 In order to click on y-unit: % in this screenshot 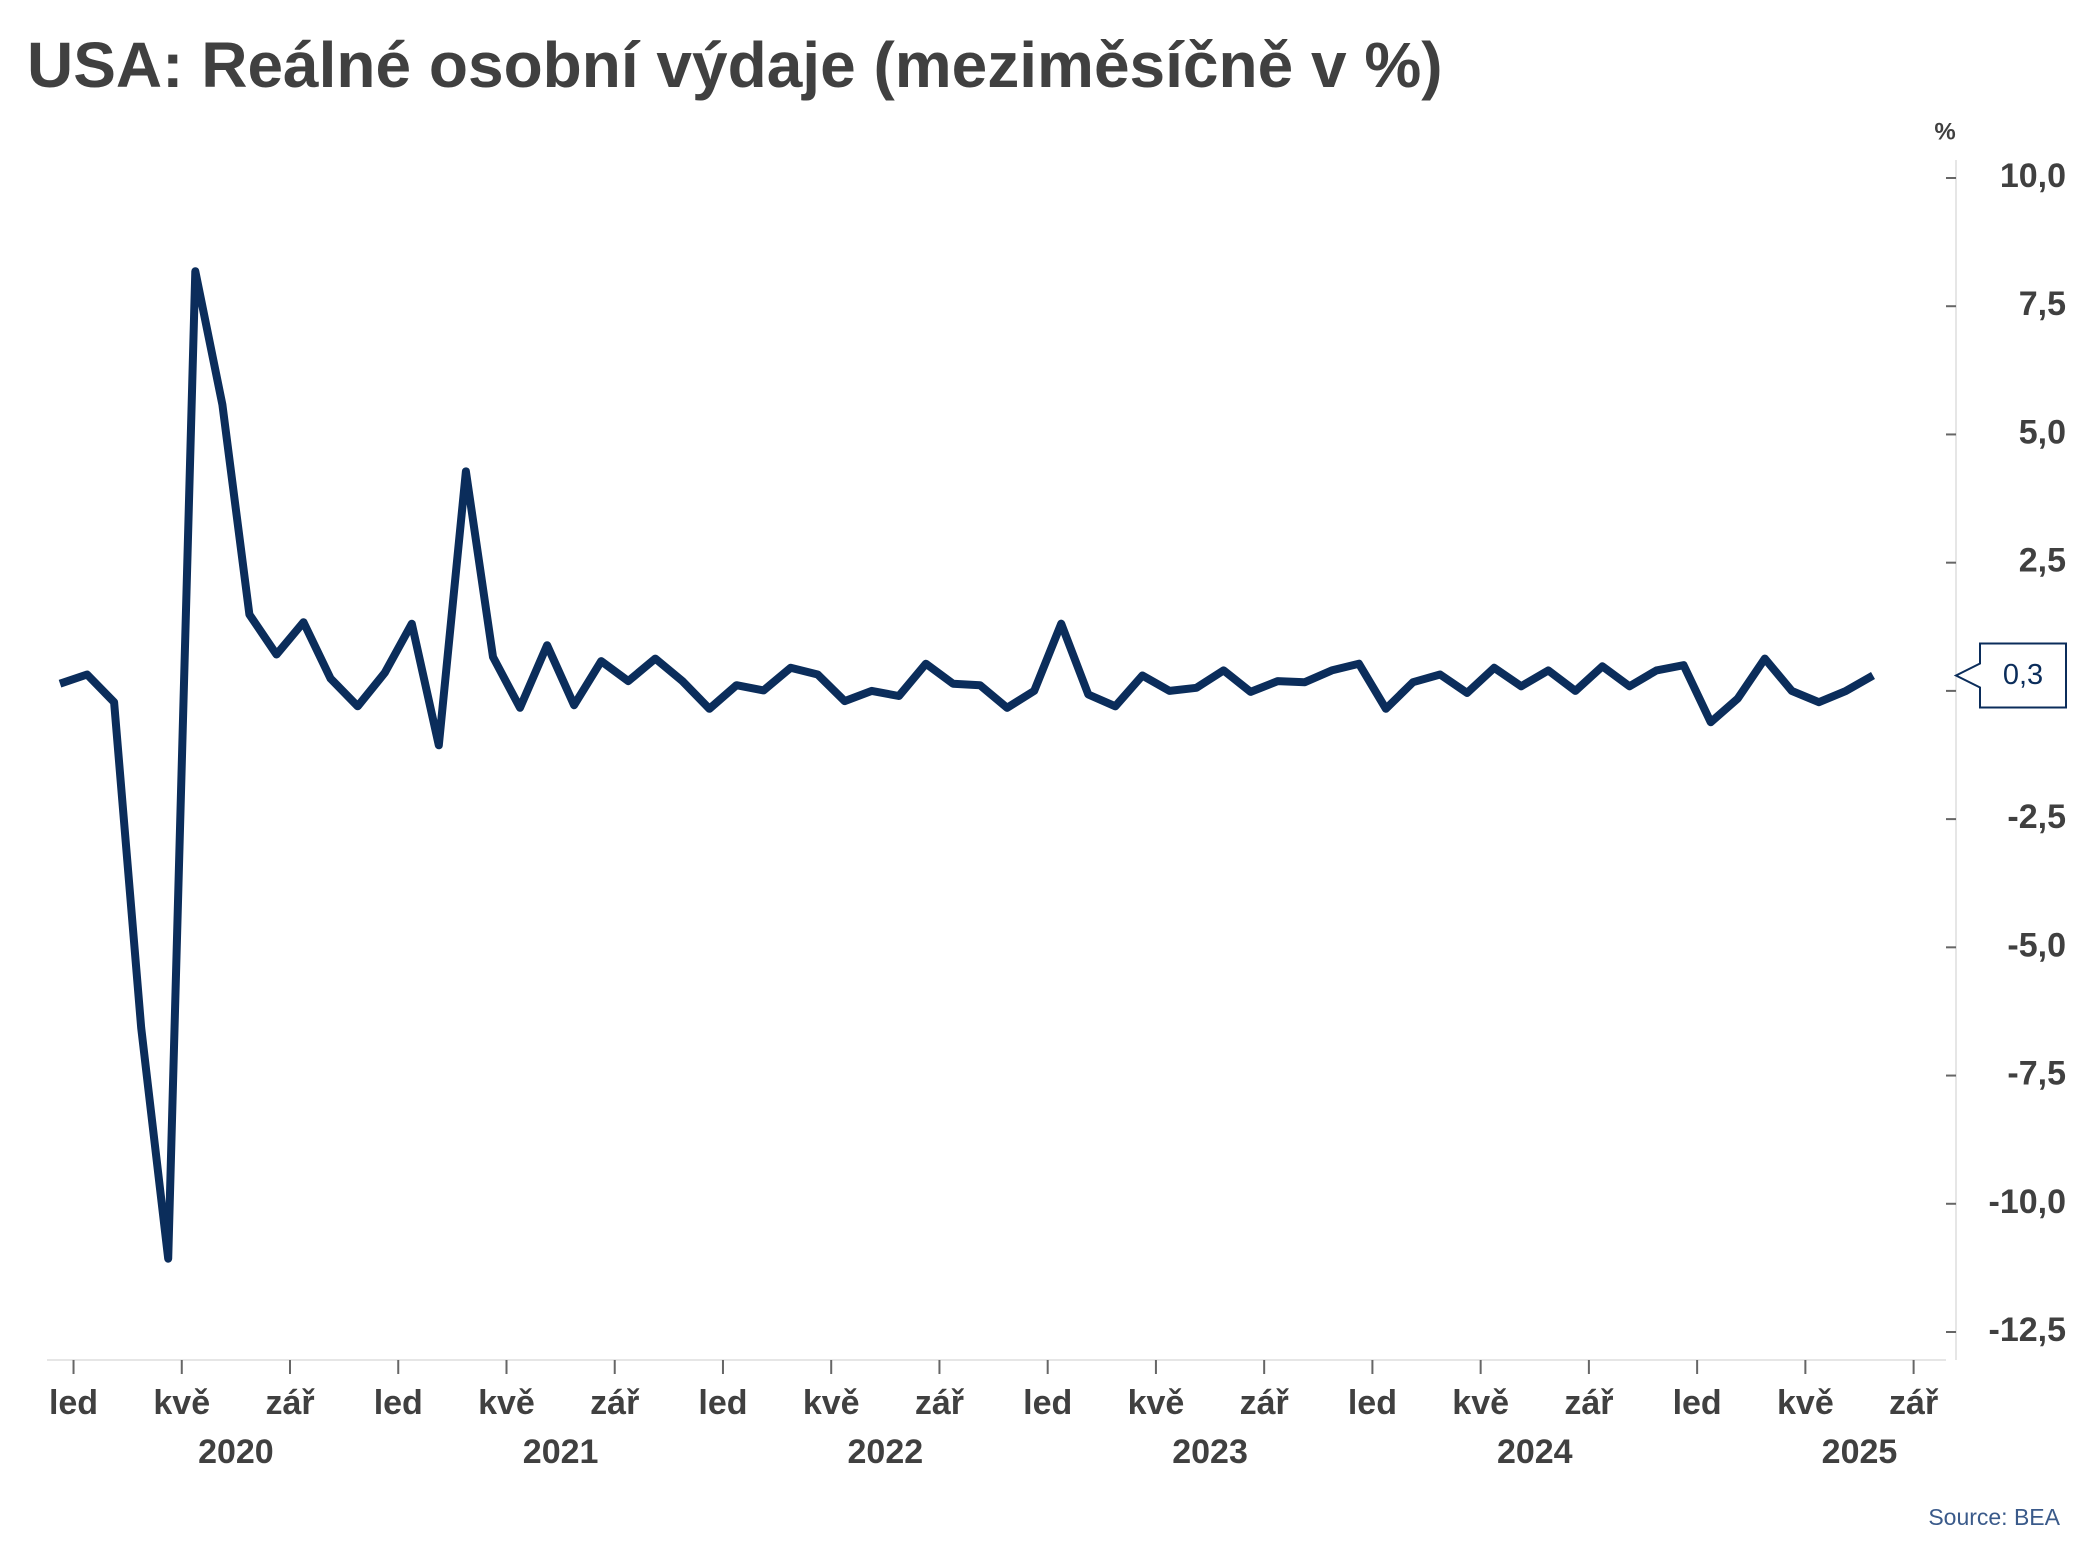, I will do `click(1944, 131)`.